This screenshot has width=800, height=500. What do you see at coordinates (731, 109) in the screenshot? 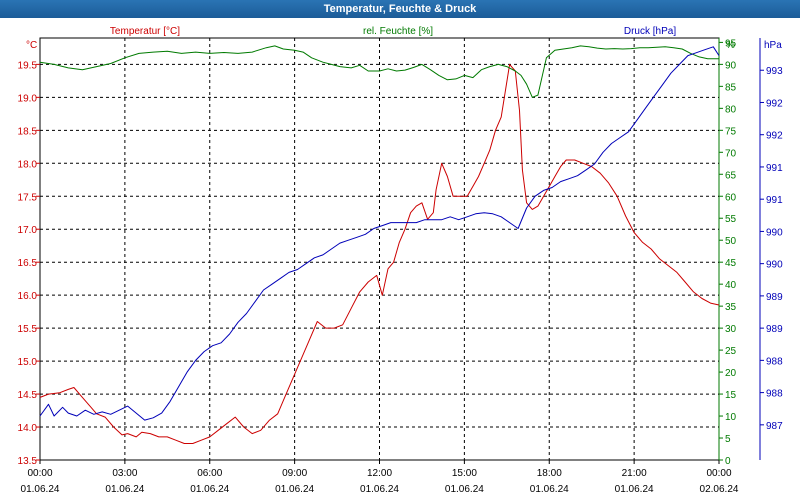
I see `humidity-tick-label: 80` at bounding box center [731, 109].